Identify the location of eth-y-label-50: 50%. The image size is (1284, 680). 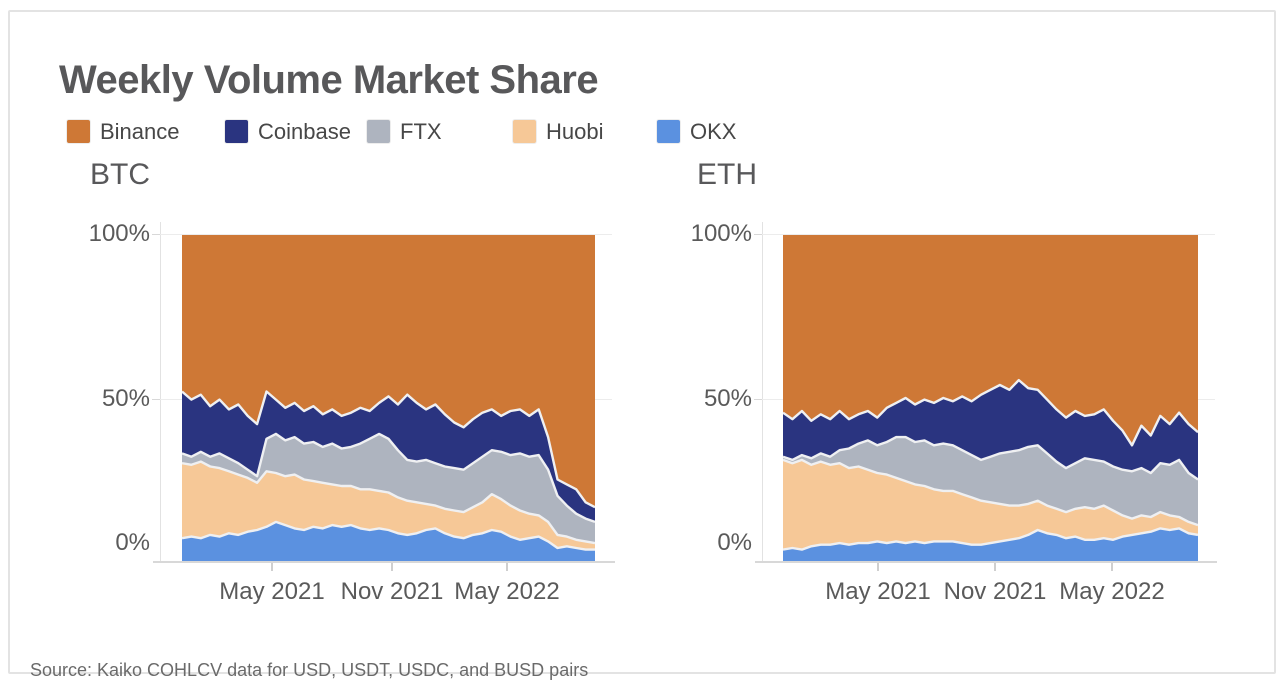
(727, 398).